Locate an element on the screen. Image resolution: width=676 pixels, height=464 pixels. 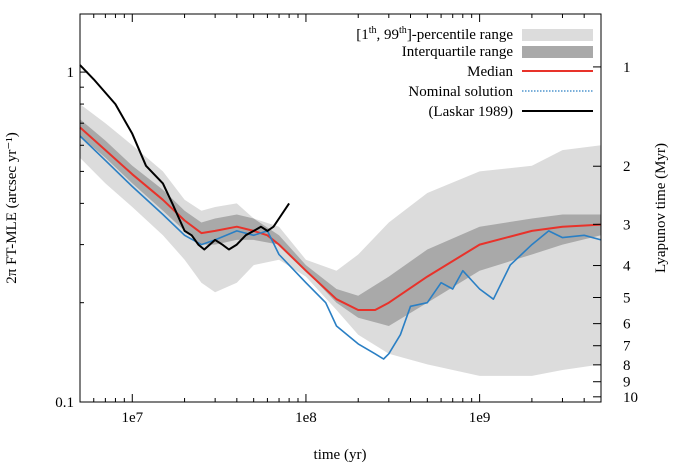
x-axis-label: time (yr) is located at coordinates (340, 455).